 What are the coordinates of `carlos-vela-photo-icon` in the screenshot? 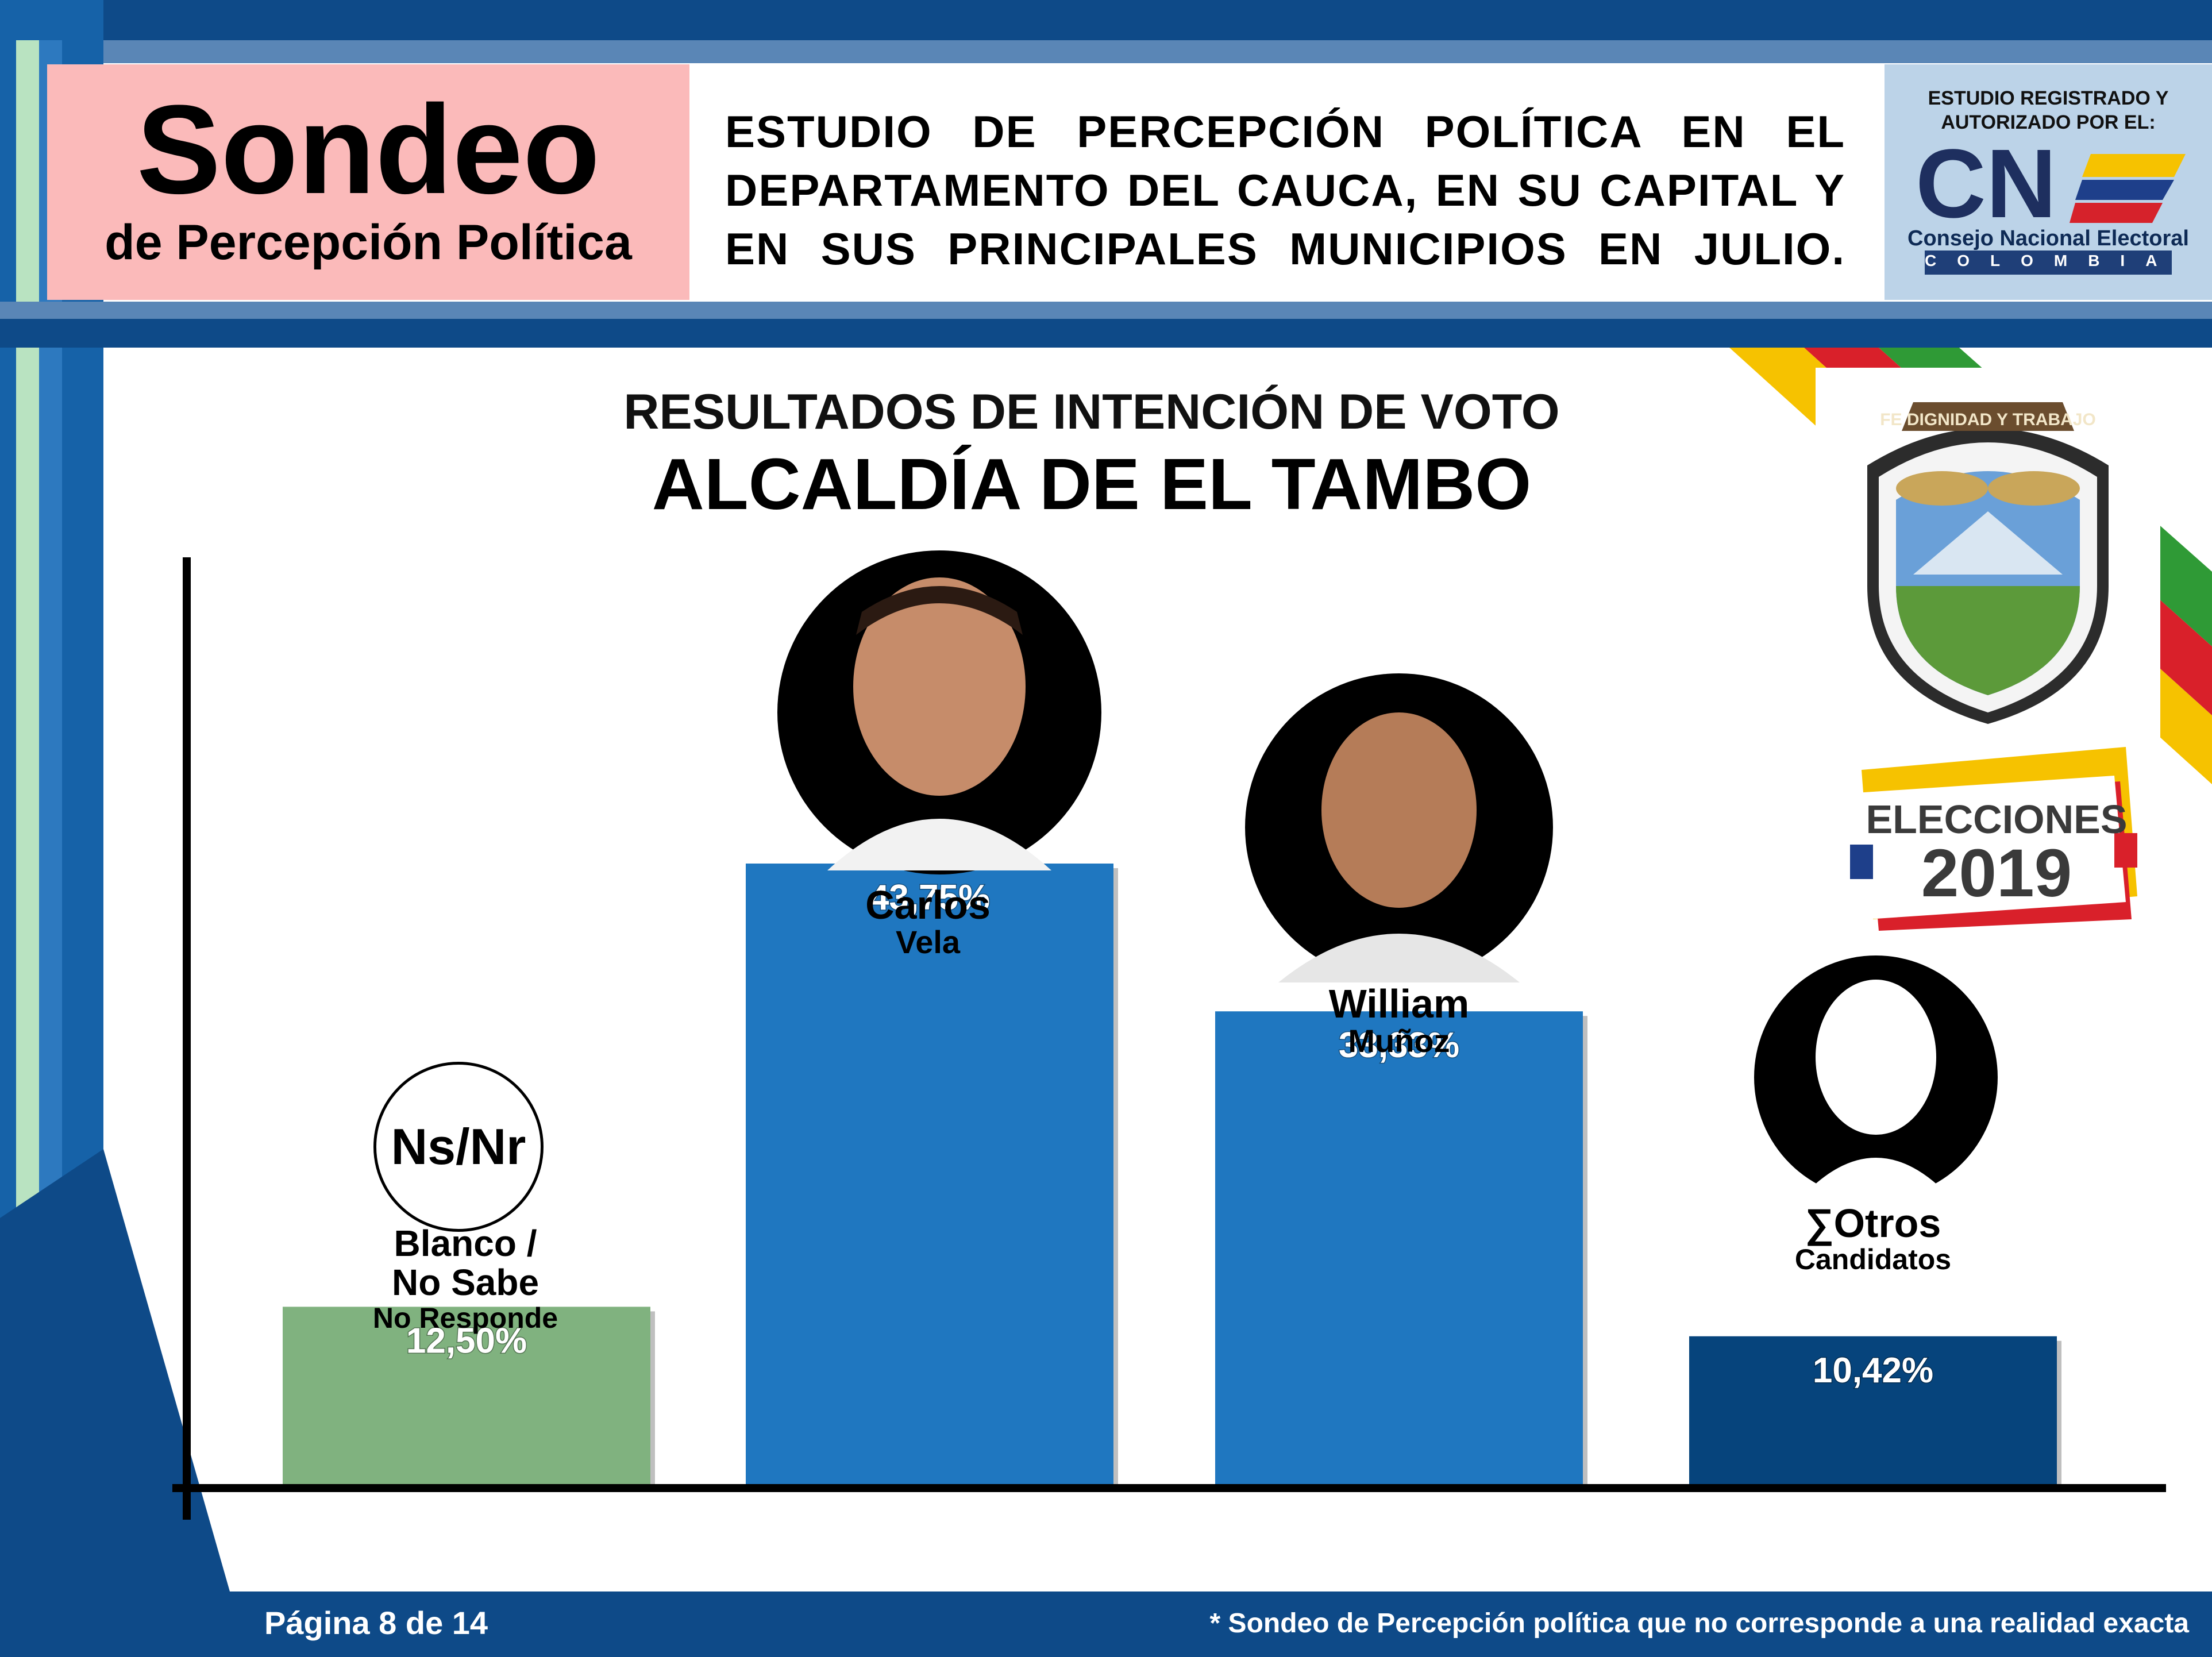 It's located at (939, 712).